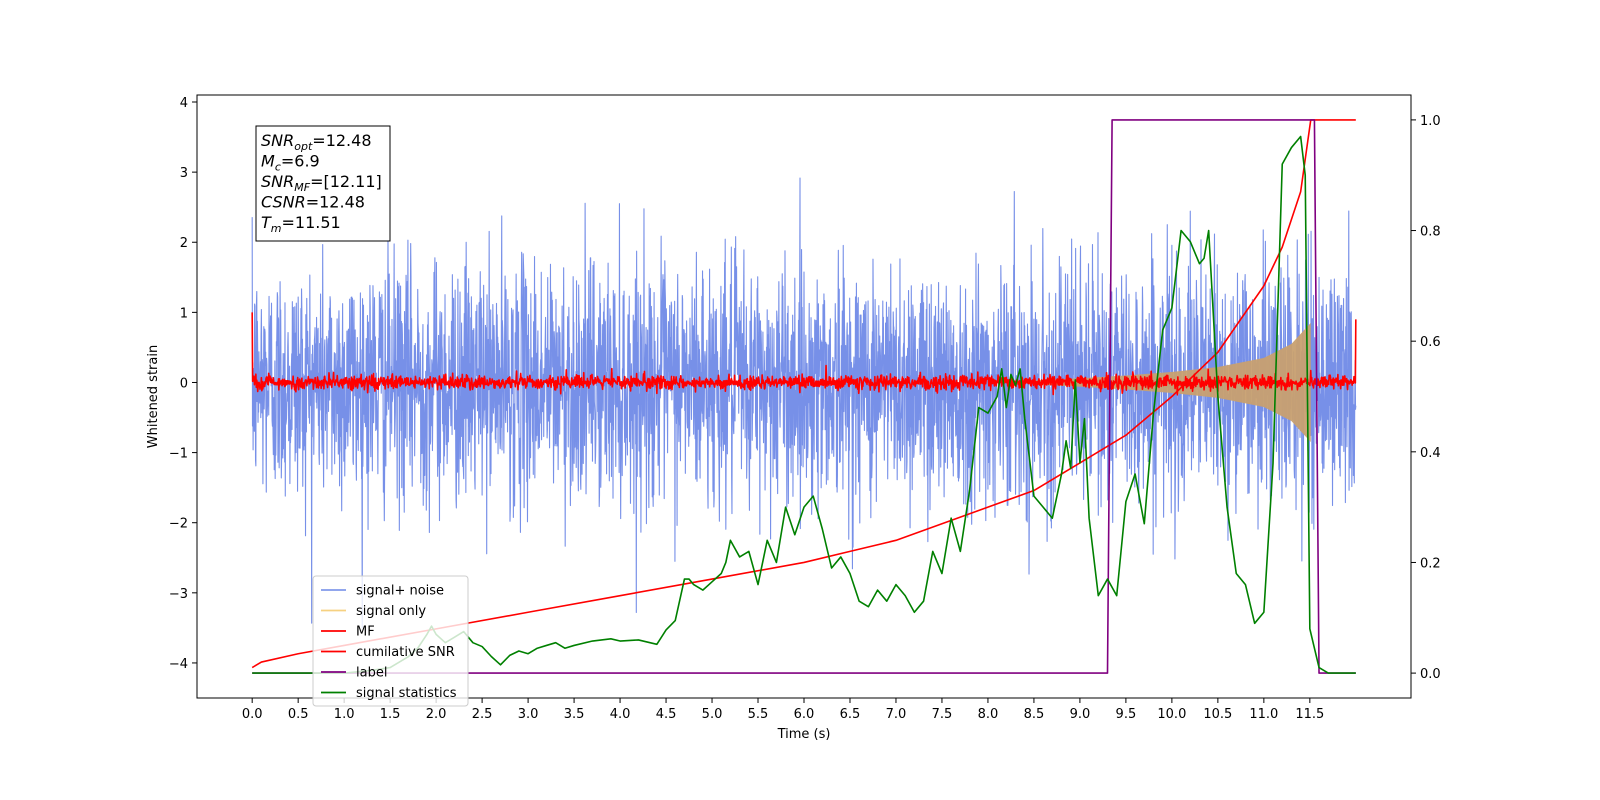  Describe the element at coordinates (184, 383) in the screenshot. I see `y-tick-label: 0` at that location.